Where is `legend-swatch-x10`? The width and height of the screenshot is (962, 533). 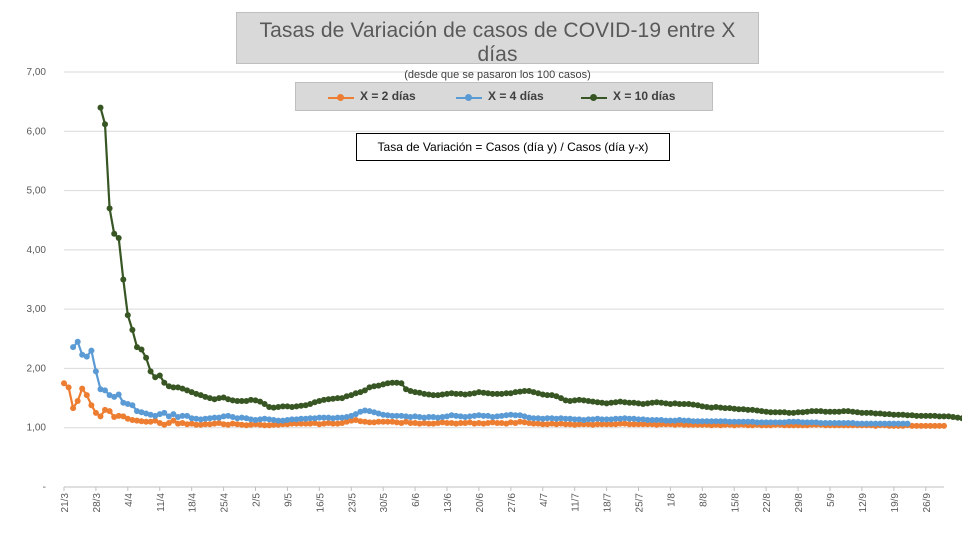 legend-swatch-x10 is located at coordinates (594, 97).